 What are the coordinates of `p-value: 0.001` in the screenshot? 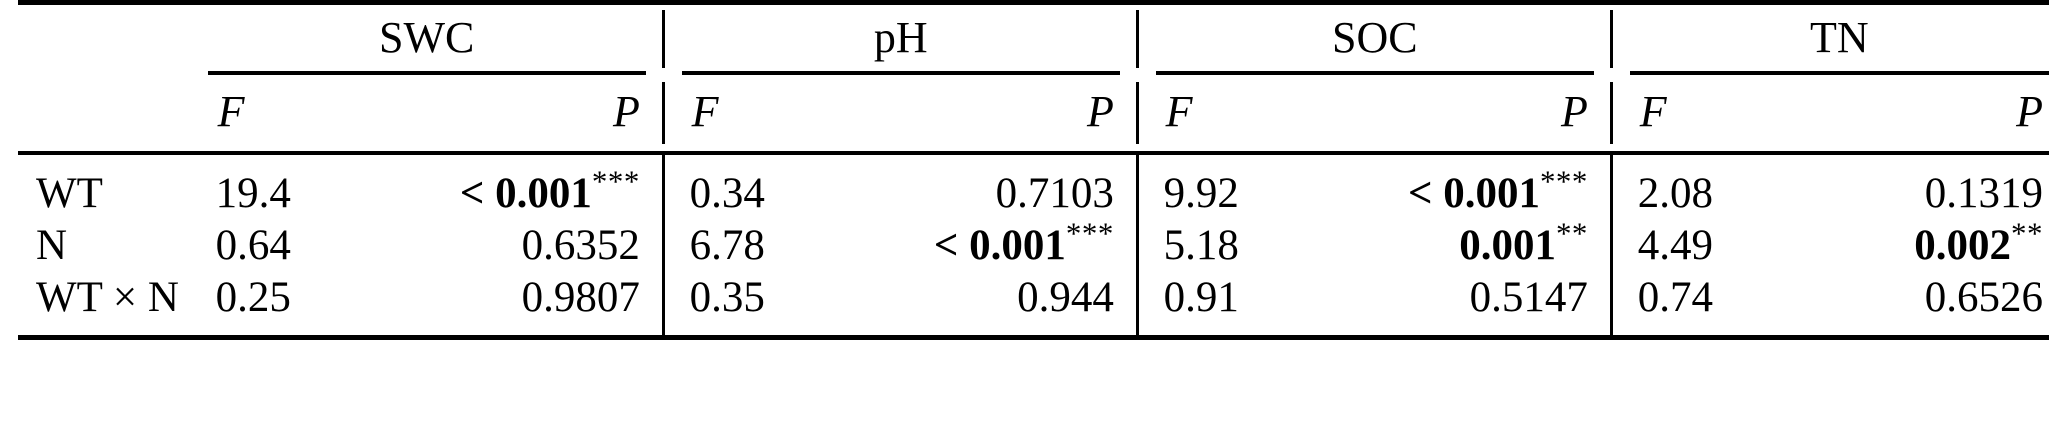 It's located at (1507, 245).